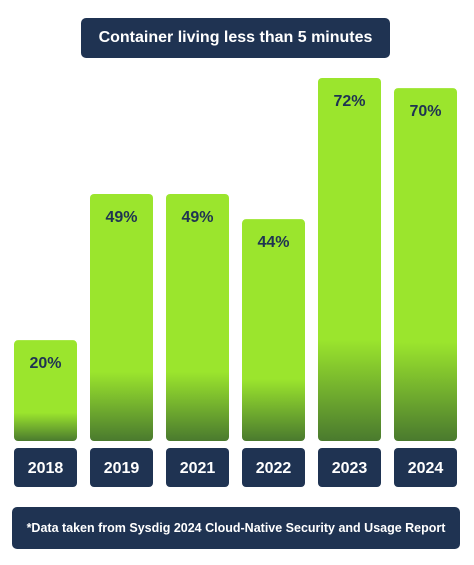 The image size is (474, 565). What do you see at coordinates (45, 363) in the screenshot?
I see `bar-value-label: 20%` at bounding box center [45, 363].